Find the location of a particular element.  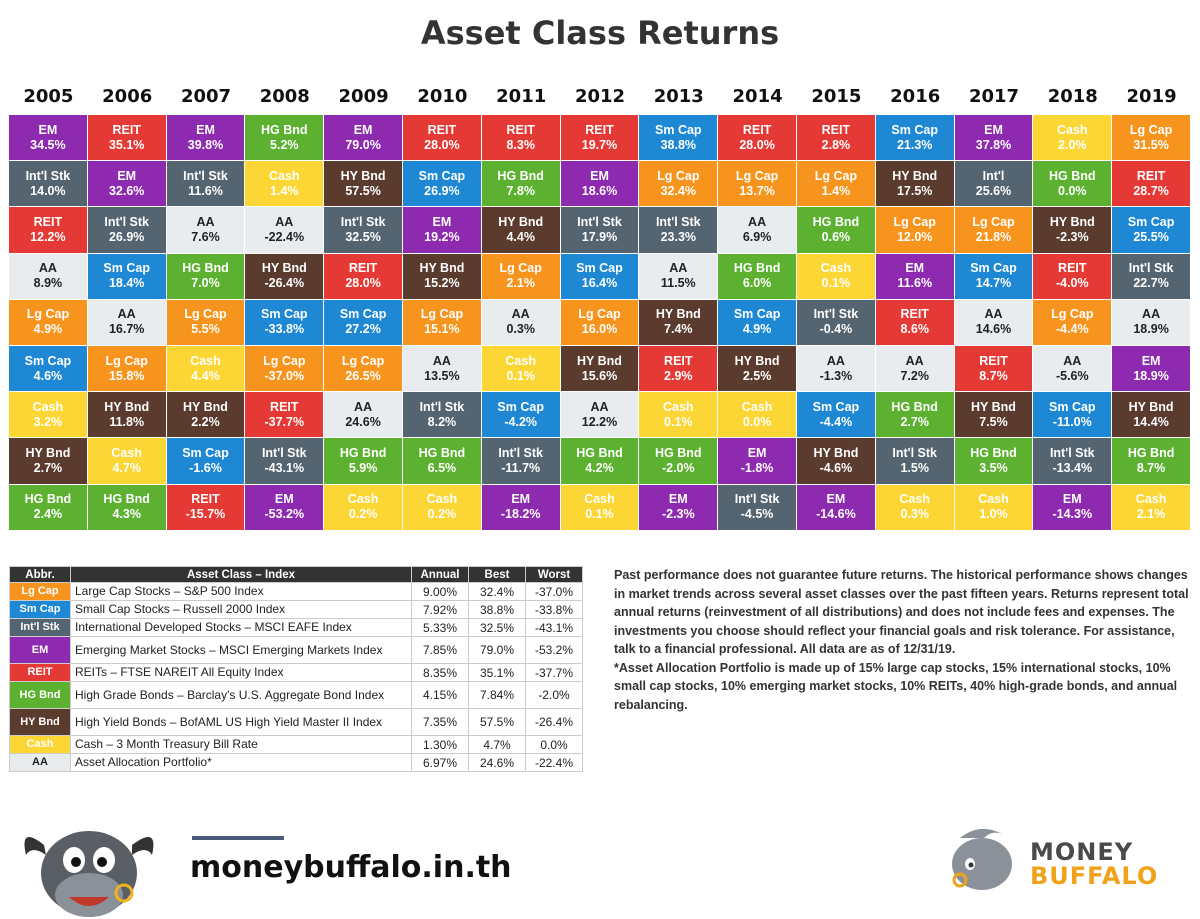

return-cell: Int'l Stk -0.4% is located at coordinates (836, 322).